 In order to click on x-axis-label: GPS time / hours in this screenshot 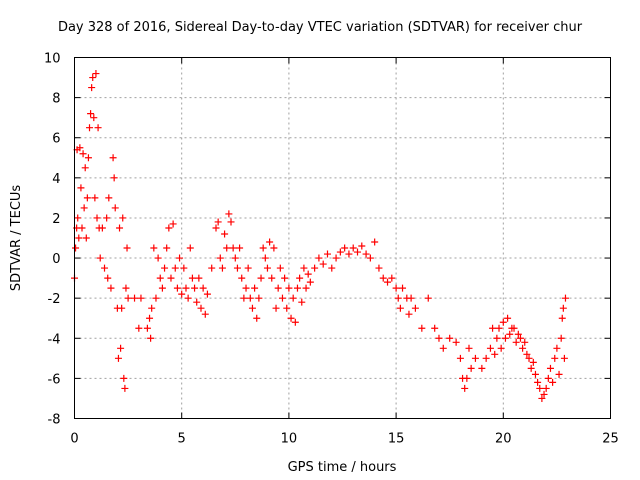, I will do `click(342, 467)`.